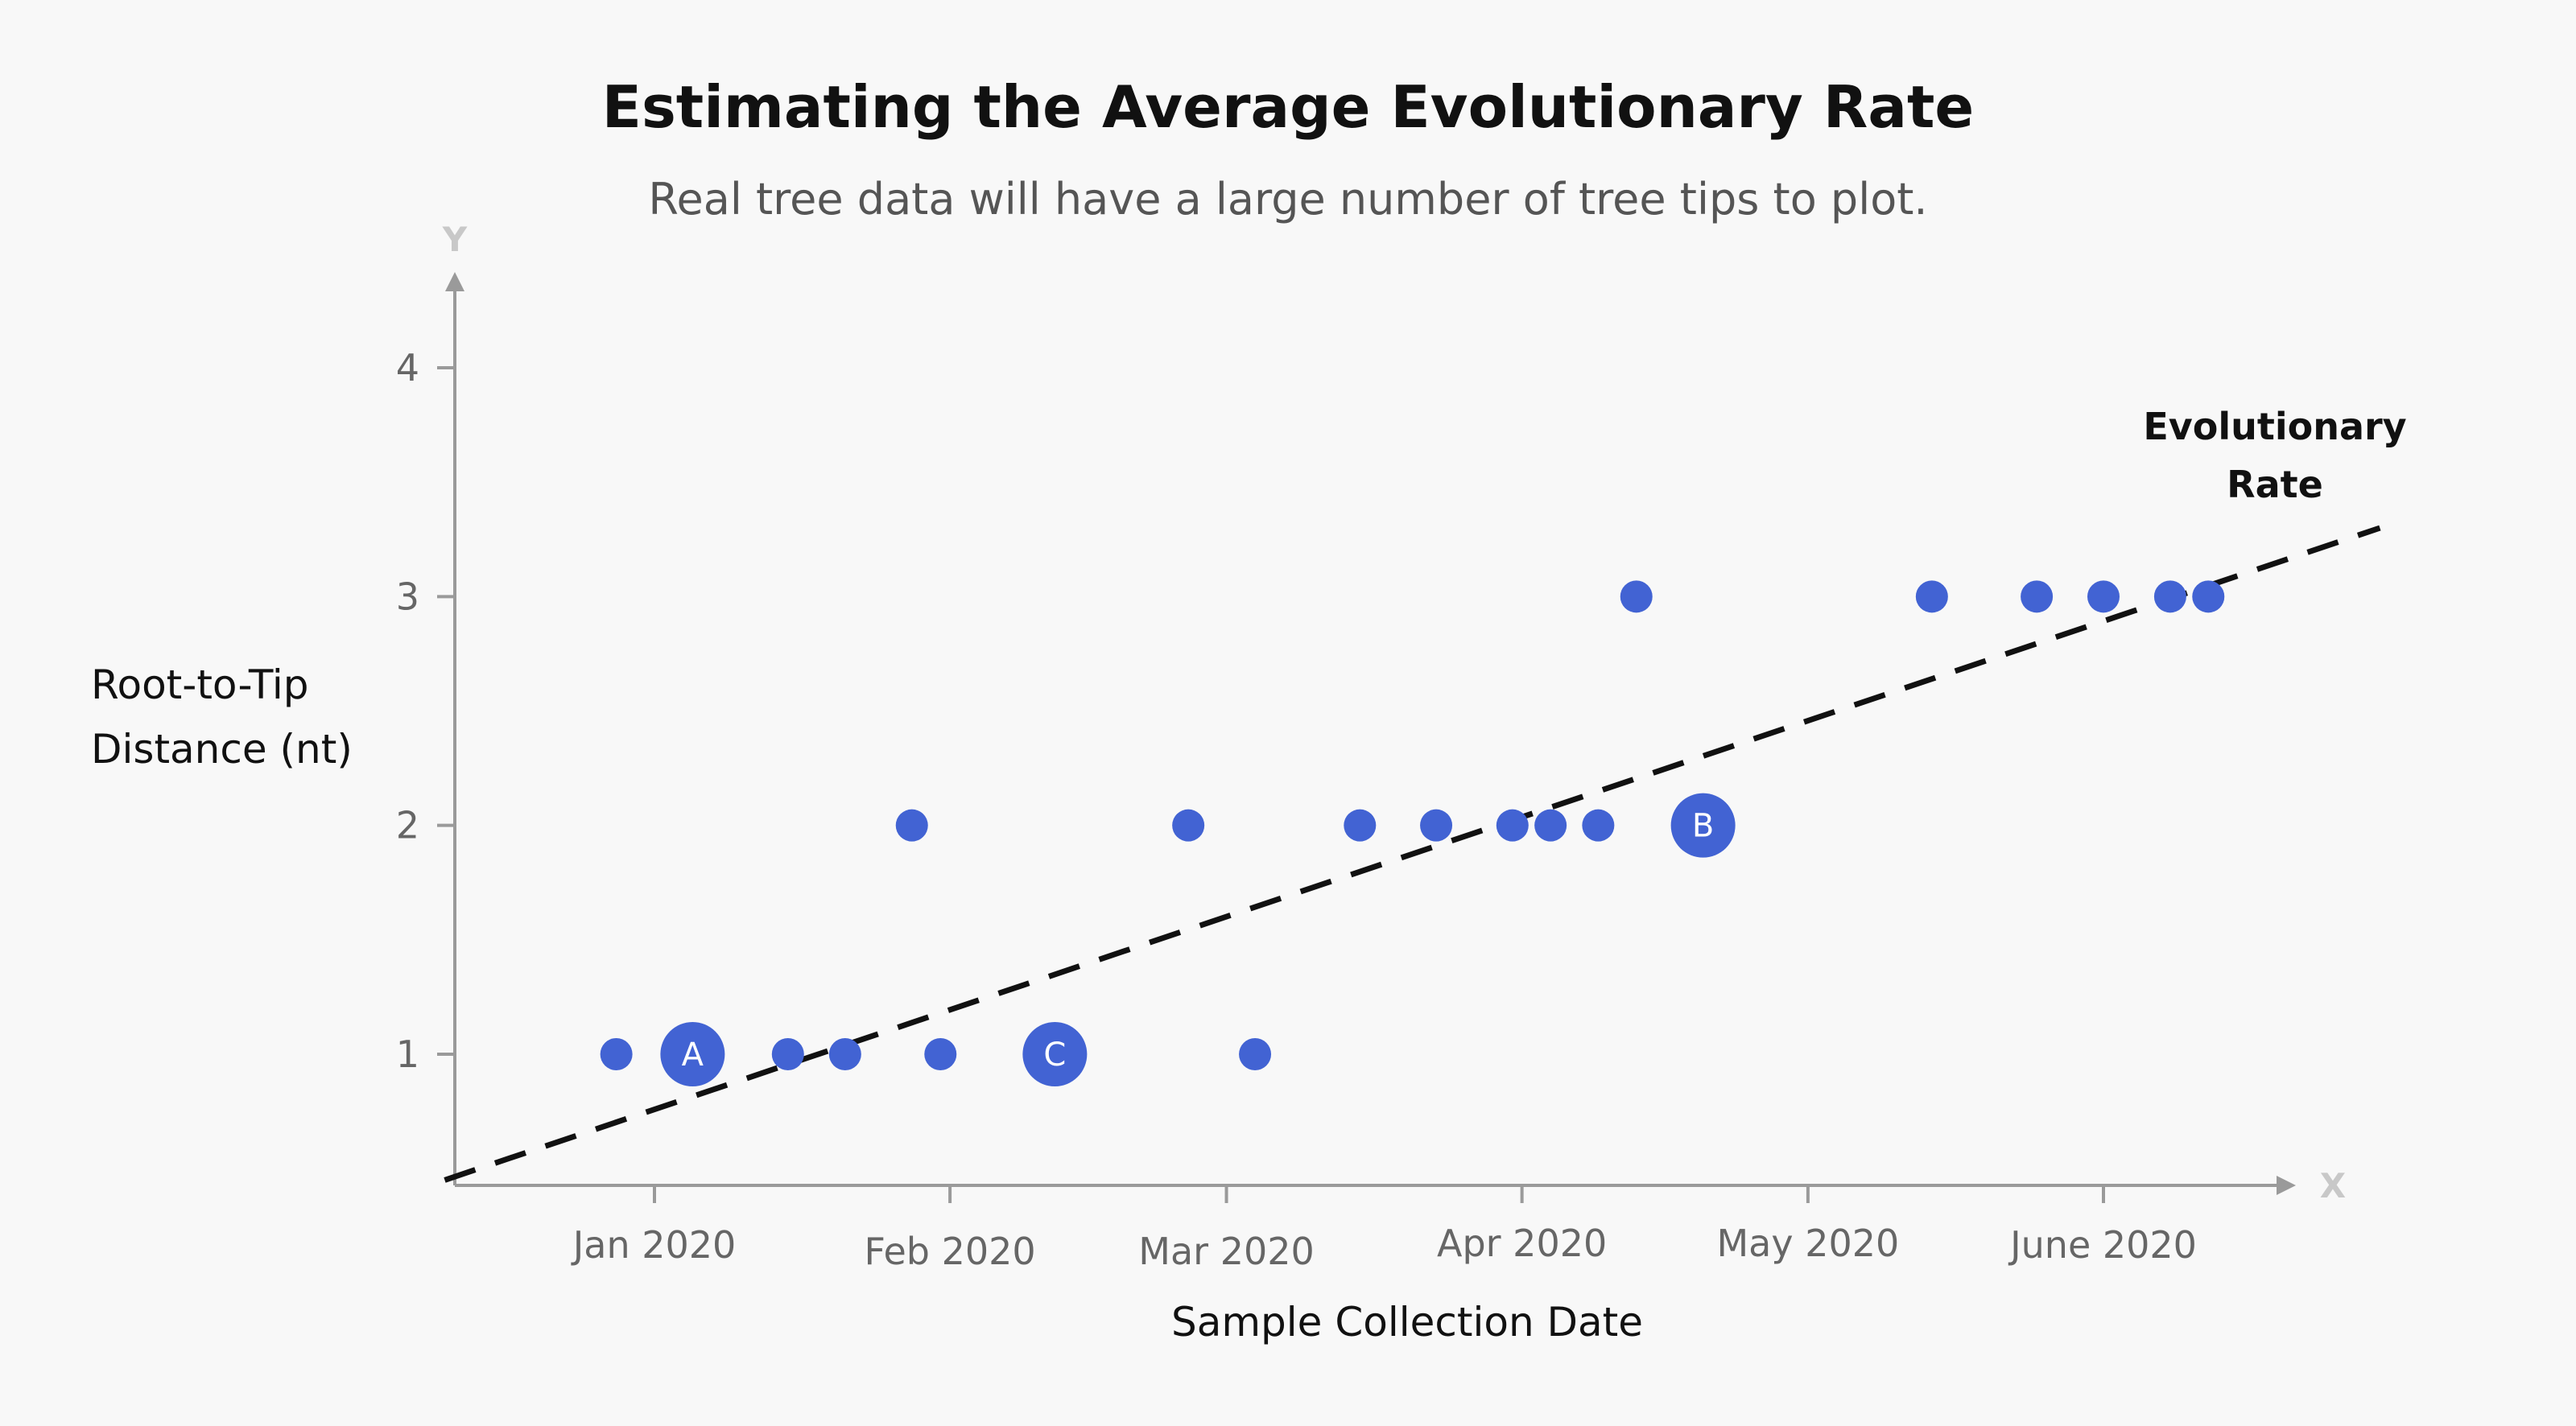 The image size is (2576, 1426). What do you see at coordinates (222, 749) in the screenshot?
I see `y-axis-title-line-2: Distance (nt)` at bounding box center [222, 749].